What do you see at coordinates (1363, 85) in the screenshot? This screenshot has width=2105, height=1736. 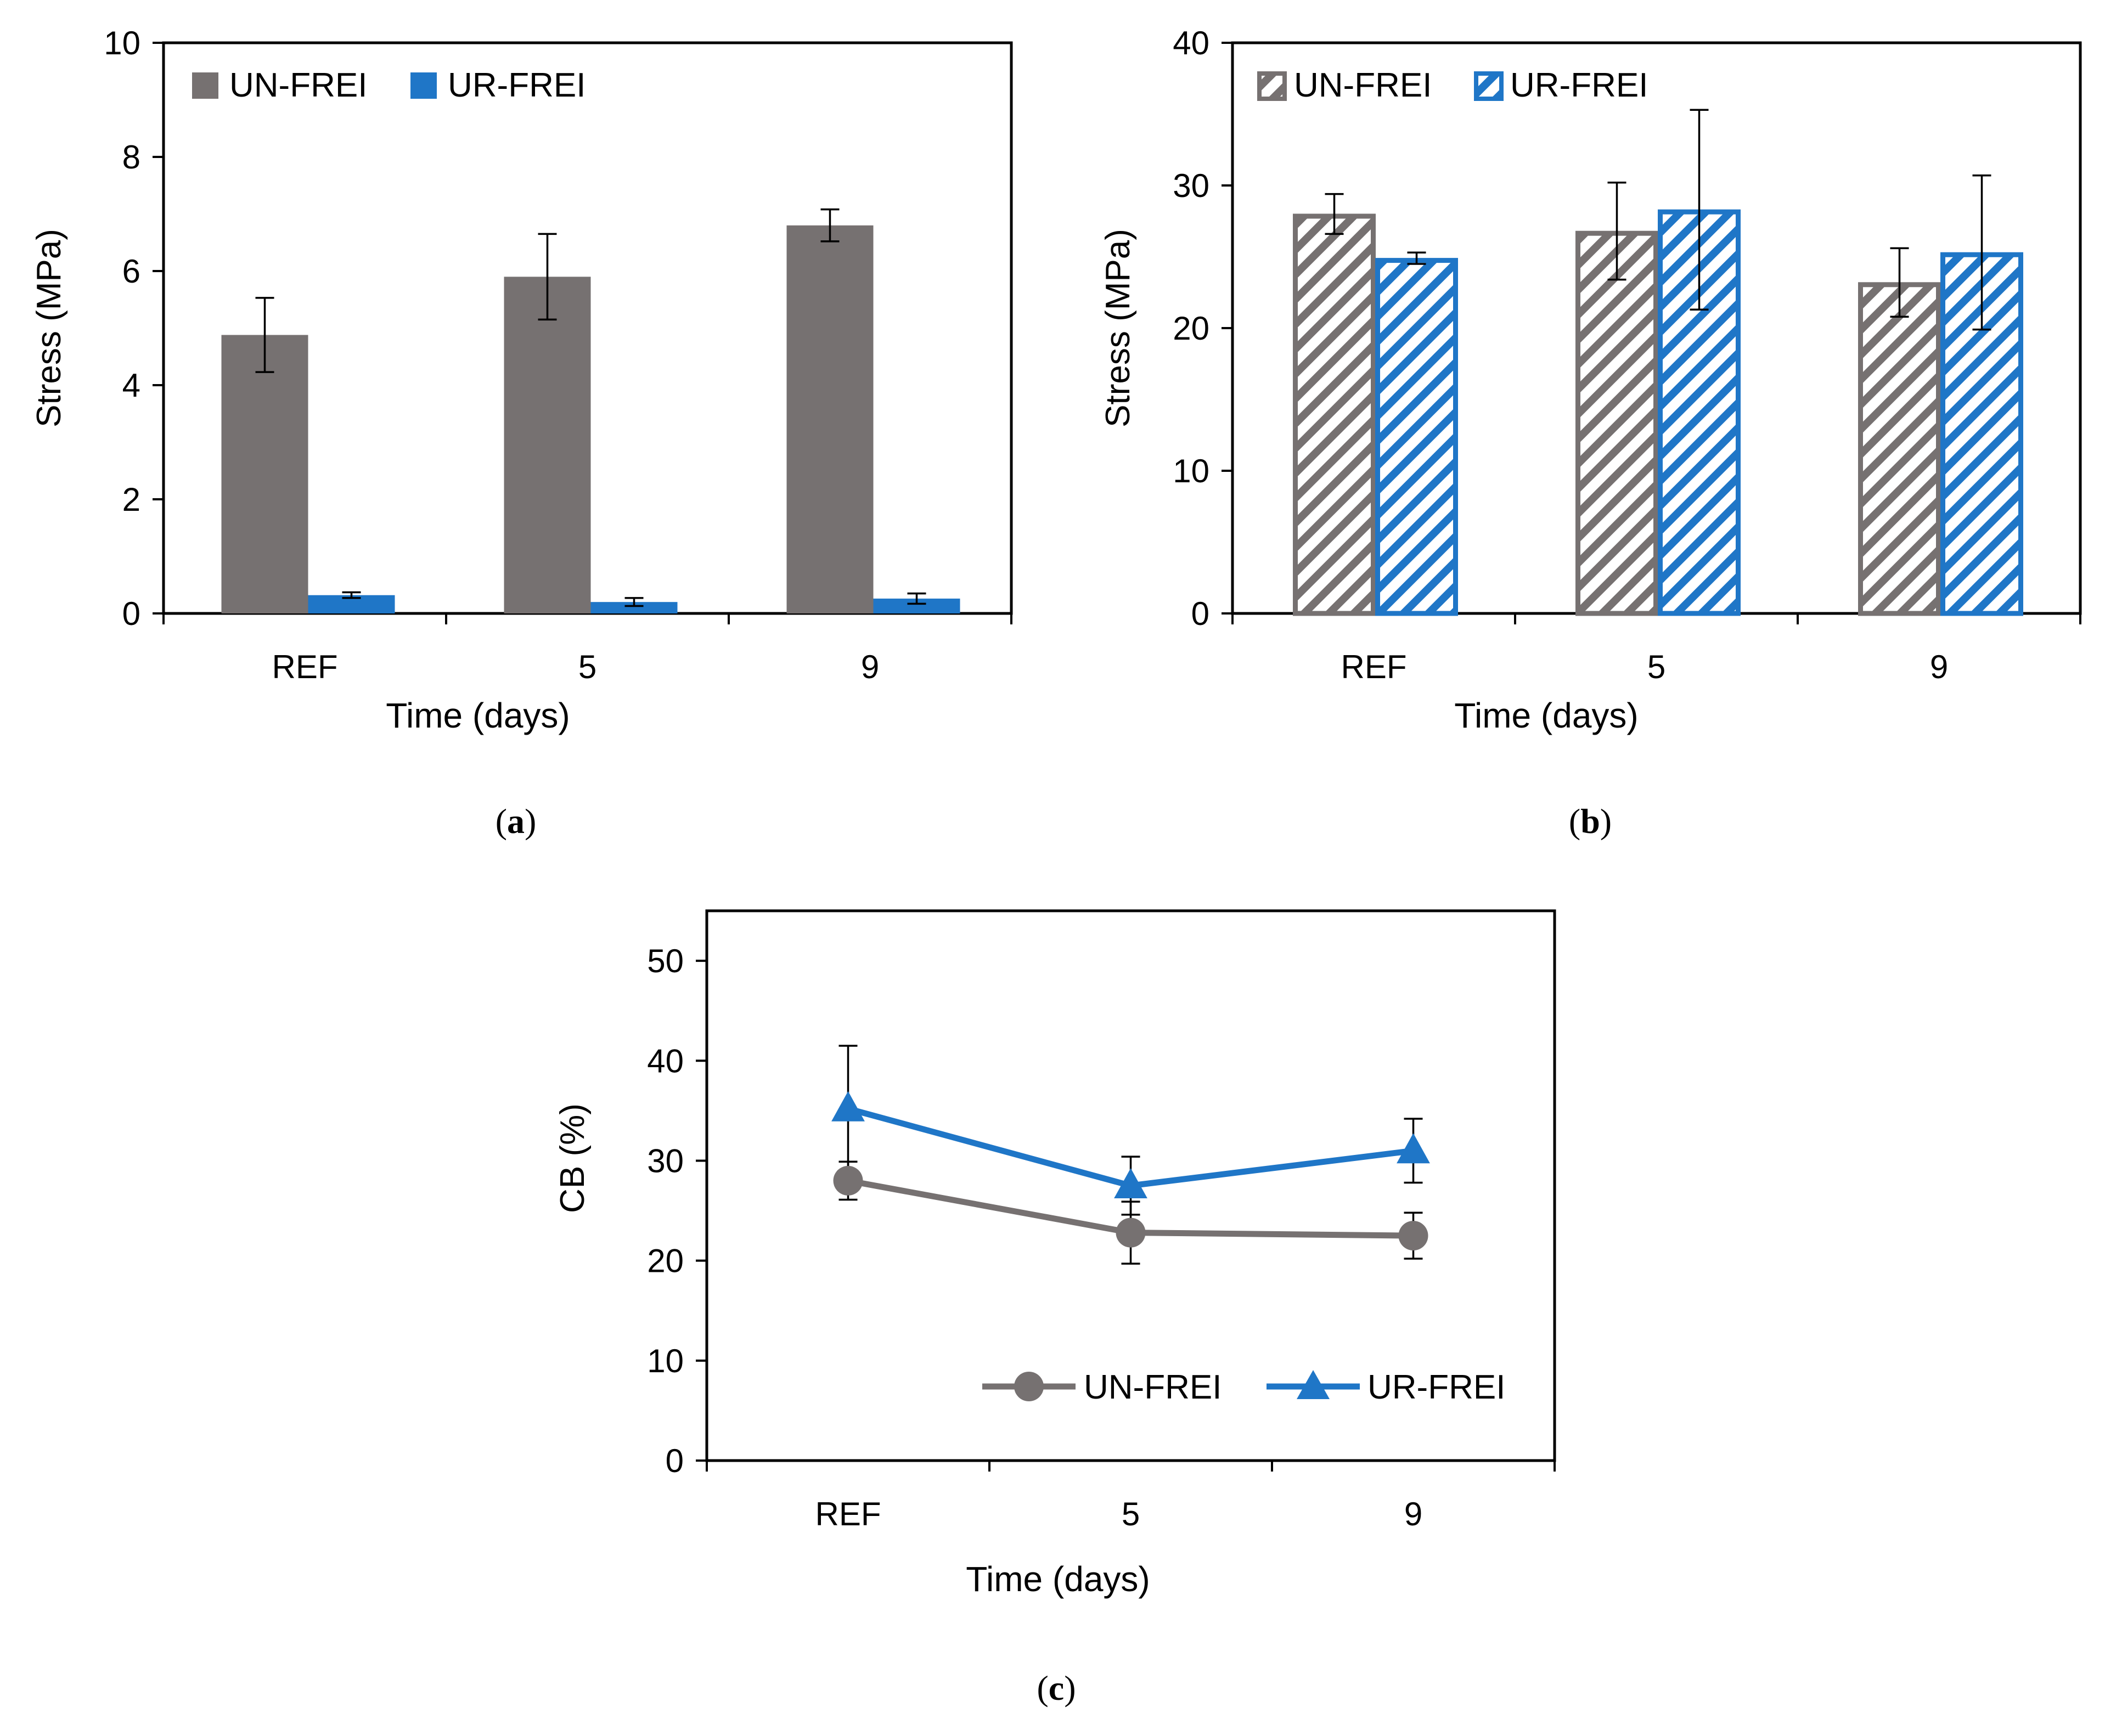 I see `legend-label-un-b: UN-FREI` at bounding box center [1363, 85].